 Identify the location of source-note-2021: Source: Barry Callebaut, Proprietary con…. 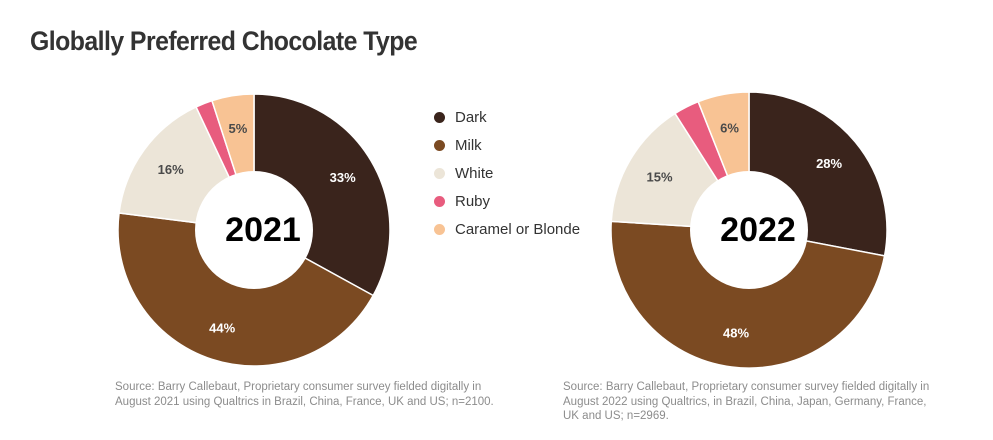
(304, 394).